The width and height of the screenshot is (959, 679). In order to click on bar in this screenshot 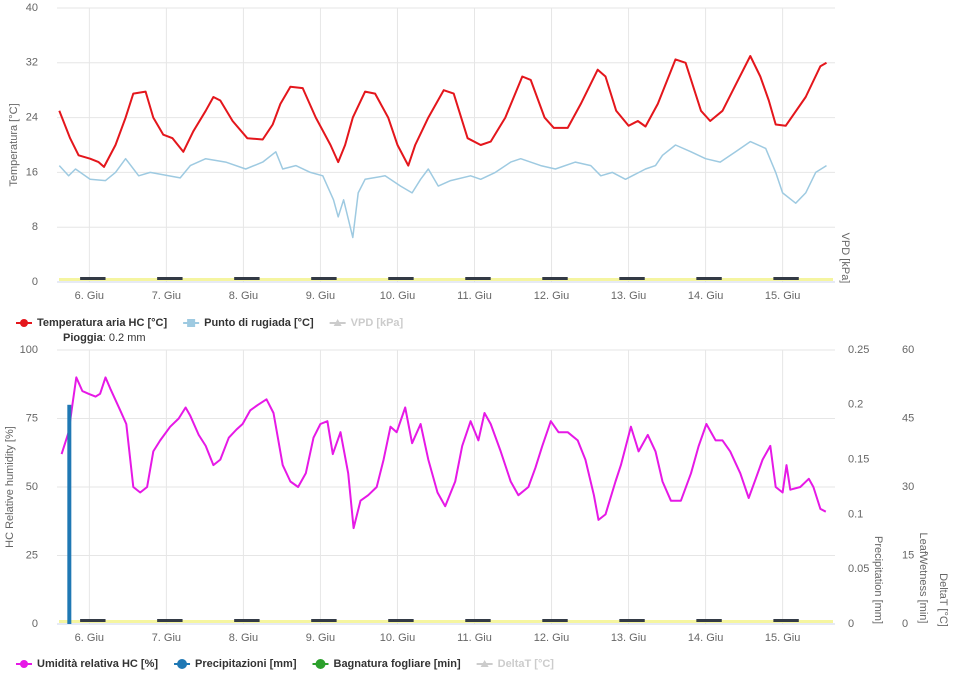, I will do `click(69, 514)`.